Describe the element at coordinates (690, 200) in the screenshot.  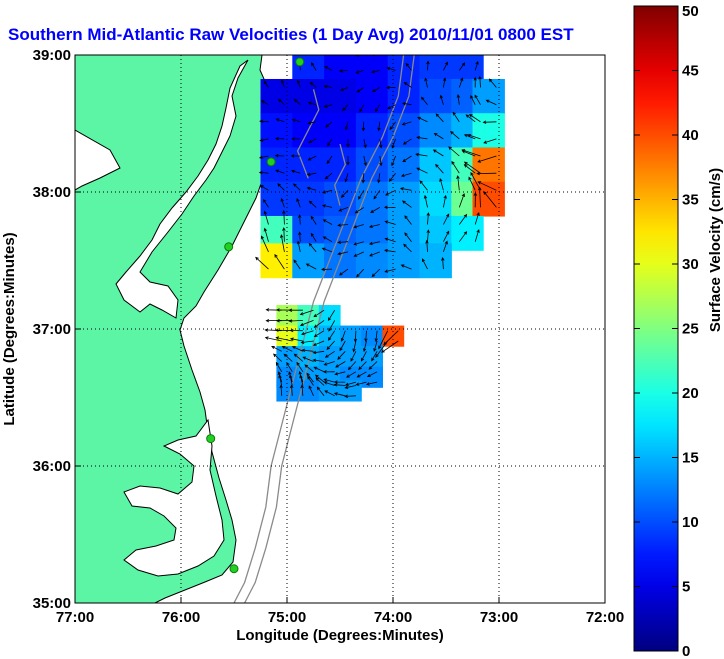
I see `colorbar-tick-label: 35` at that location.